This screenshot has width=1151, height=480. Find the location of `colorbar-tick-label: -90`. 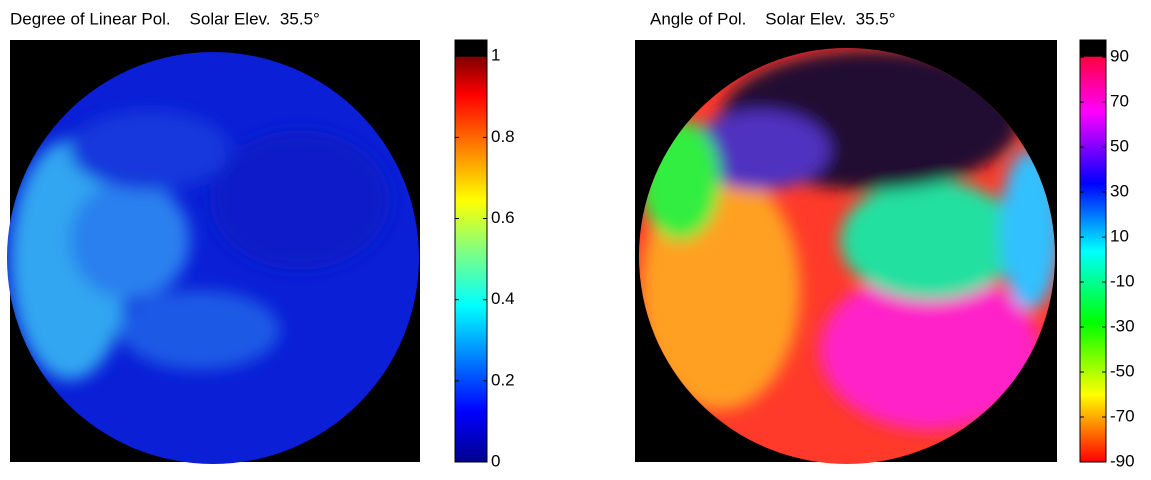

colorbar-tick-label: -90 is located at coordinates (1122, 460).